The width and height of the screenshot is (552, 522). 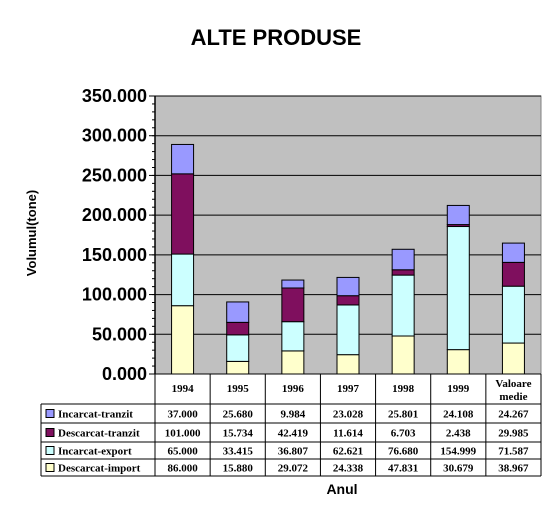 I want to click on data-label: 15.734, so click(x=238, y=434).